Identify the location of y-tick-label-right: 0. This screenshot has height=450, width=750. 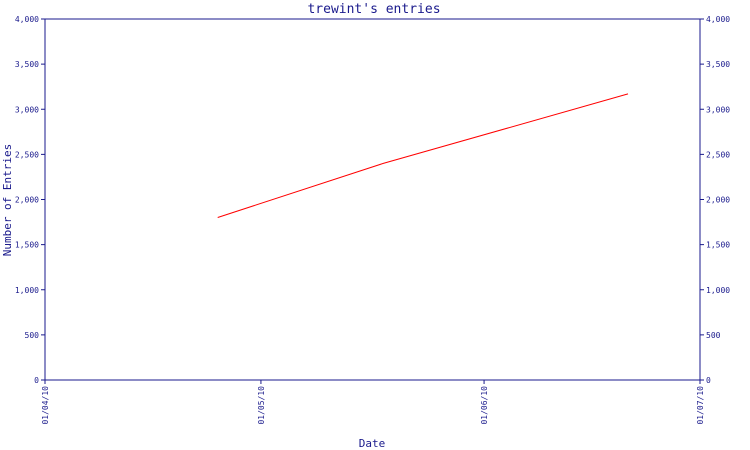
(708, 380).